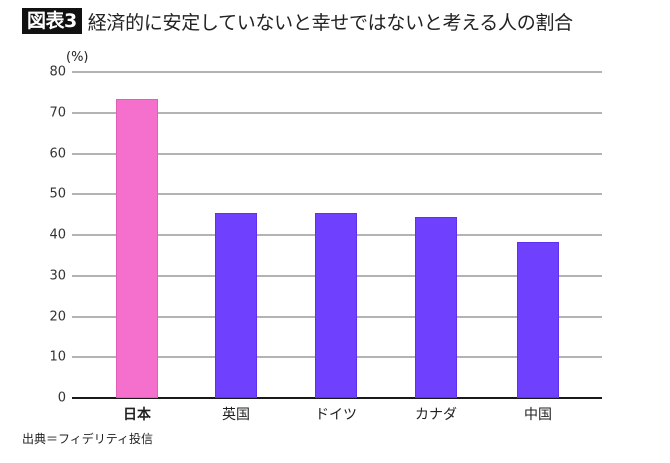 Image resolution: width=670 pixels, height=463 pixels. I want to click on y-tick-label: 10, so click(57, 357).